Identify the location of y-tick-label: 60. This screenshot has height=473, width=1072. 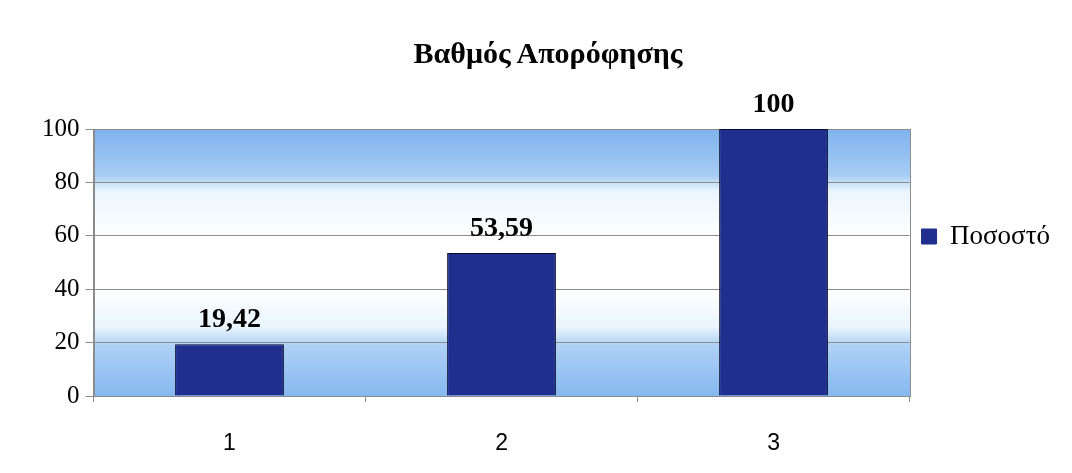
(67, 234).